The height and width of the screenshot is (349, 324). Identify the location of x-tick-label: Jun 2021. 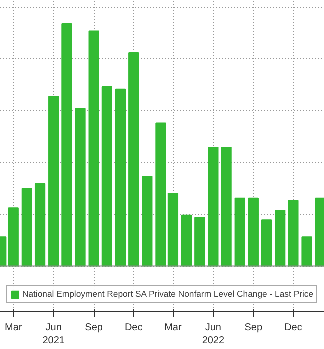
(54, 334).